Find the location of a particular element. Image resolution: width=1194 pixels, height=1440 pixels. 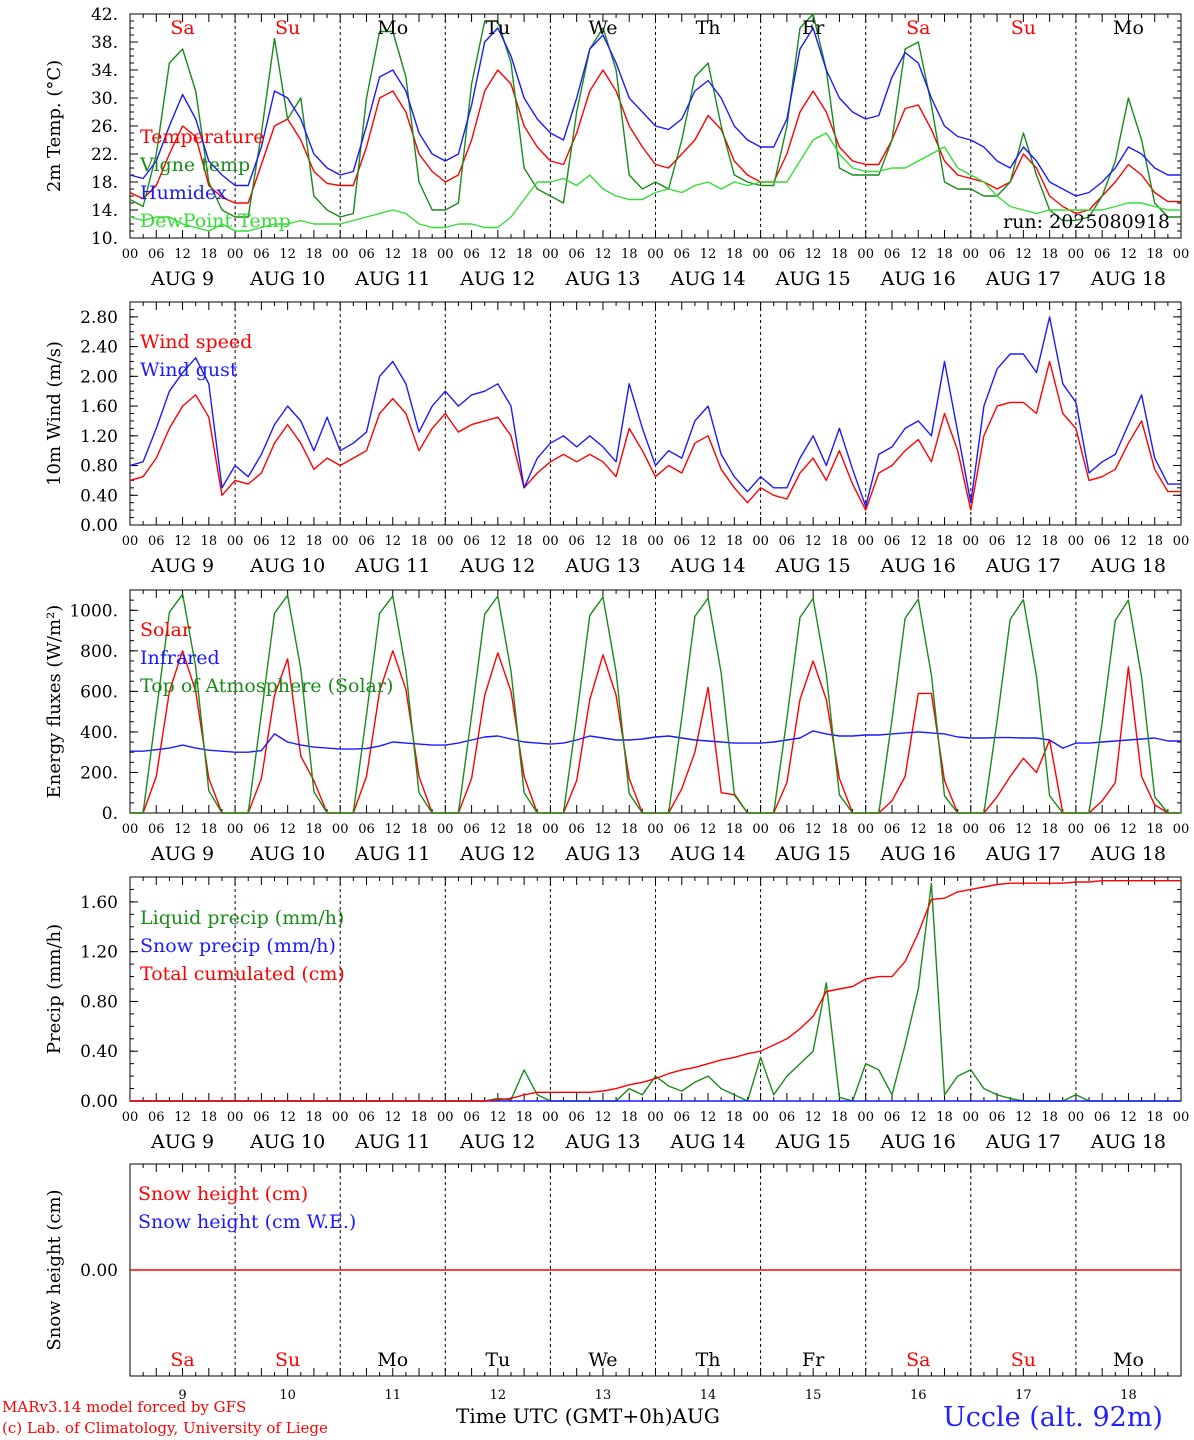

legend-entry: Top of Atmosphere (Solar) is located at coordinates (266, 686).